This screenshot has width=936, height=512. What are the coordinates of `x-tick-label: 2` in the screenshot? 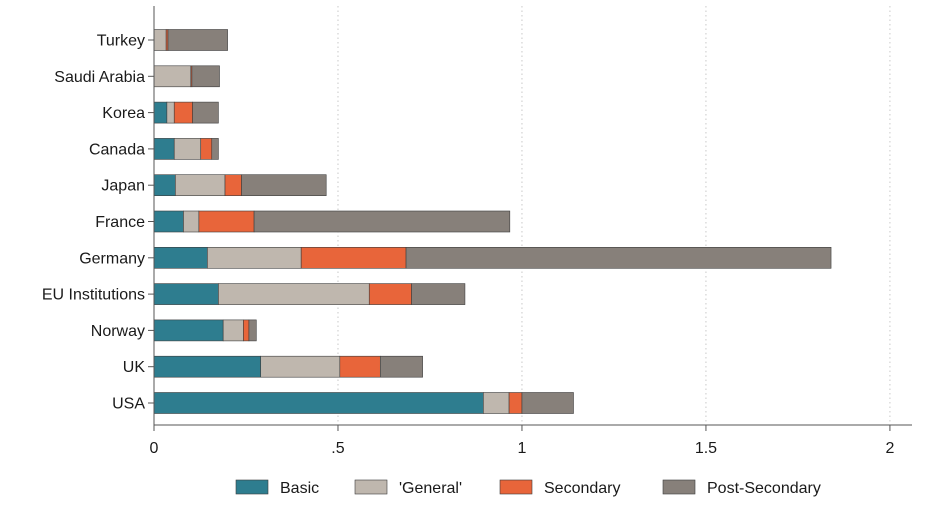 It's located at (889, 448).